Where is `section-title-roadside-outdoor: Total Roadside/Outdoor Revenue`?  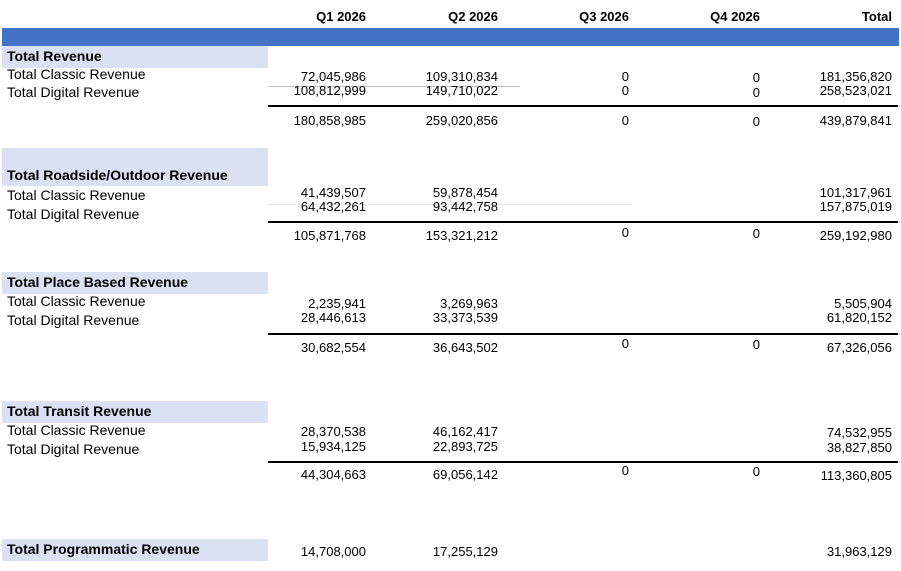 section-title-roadside-outdoor: Total Roadside/Outdoor Revenue is located at coordinates (117, 175).